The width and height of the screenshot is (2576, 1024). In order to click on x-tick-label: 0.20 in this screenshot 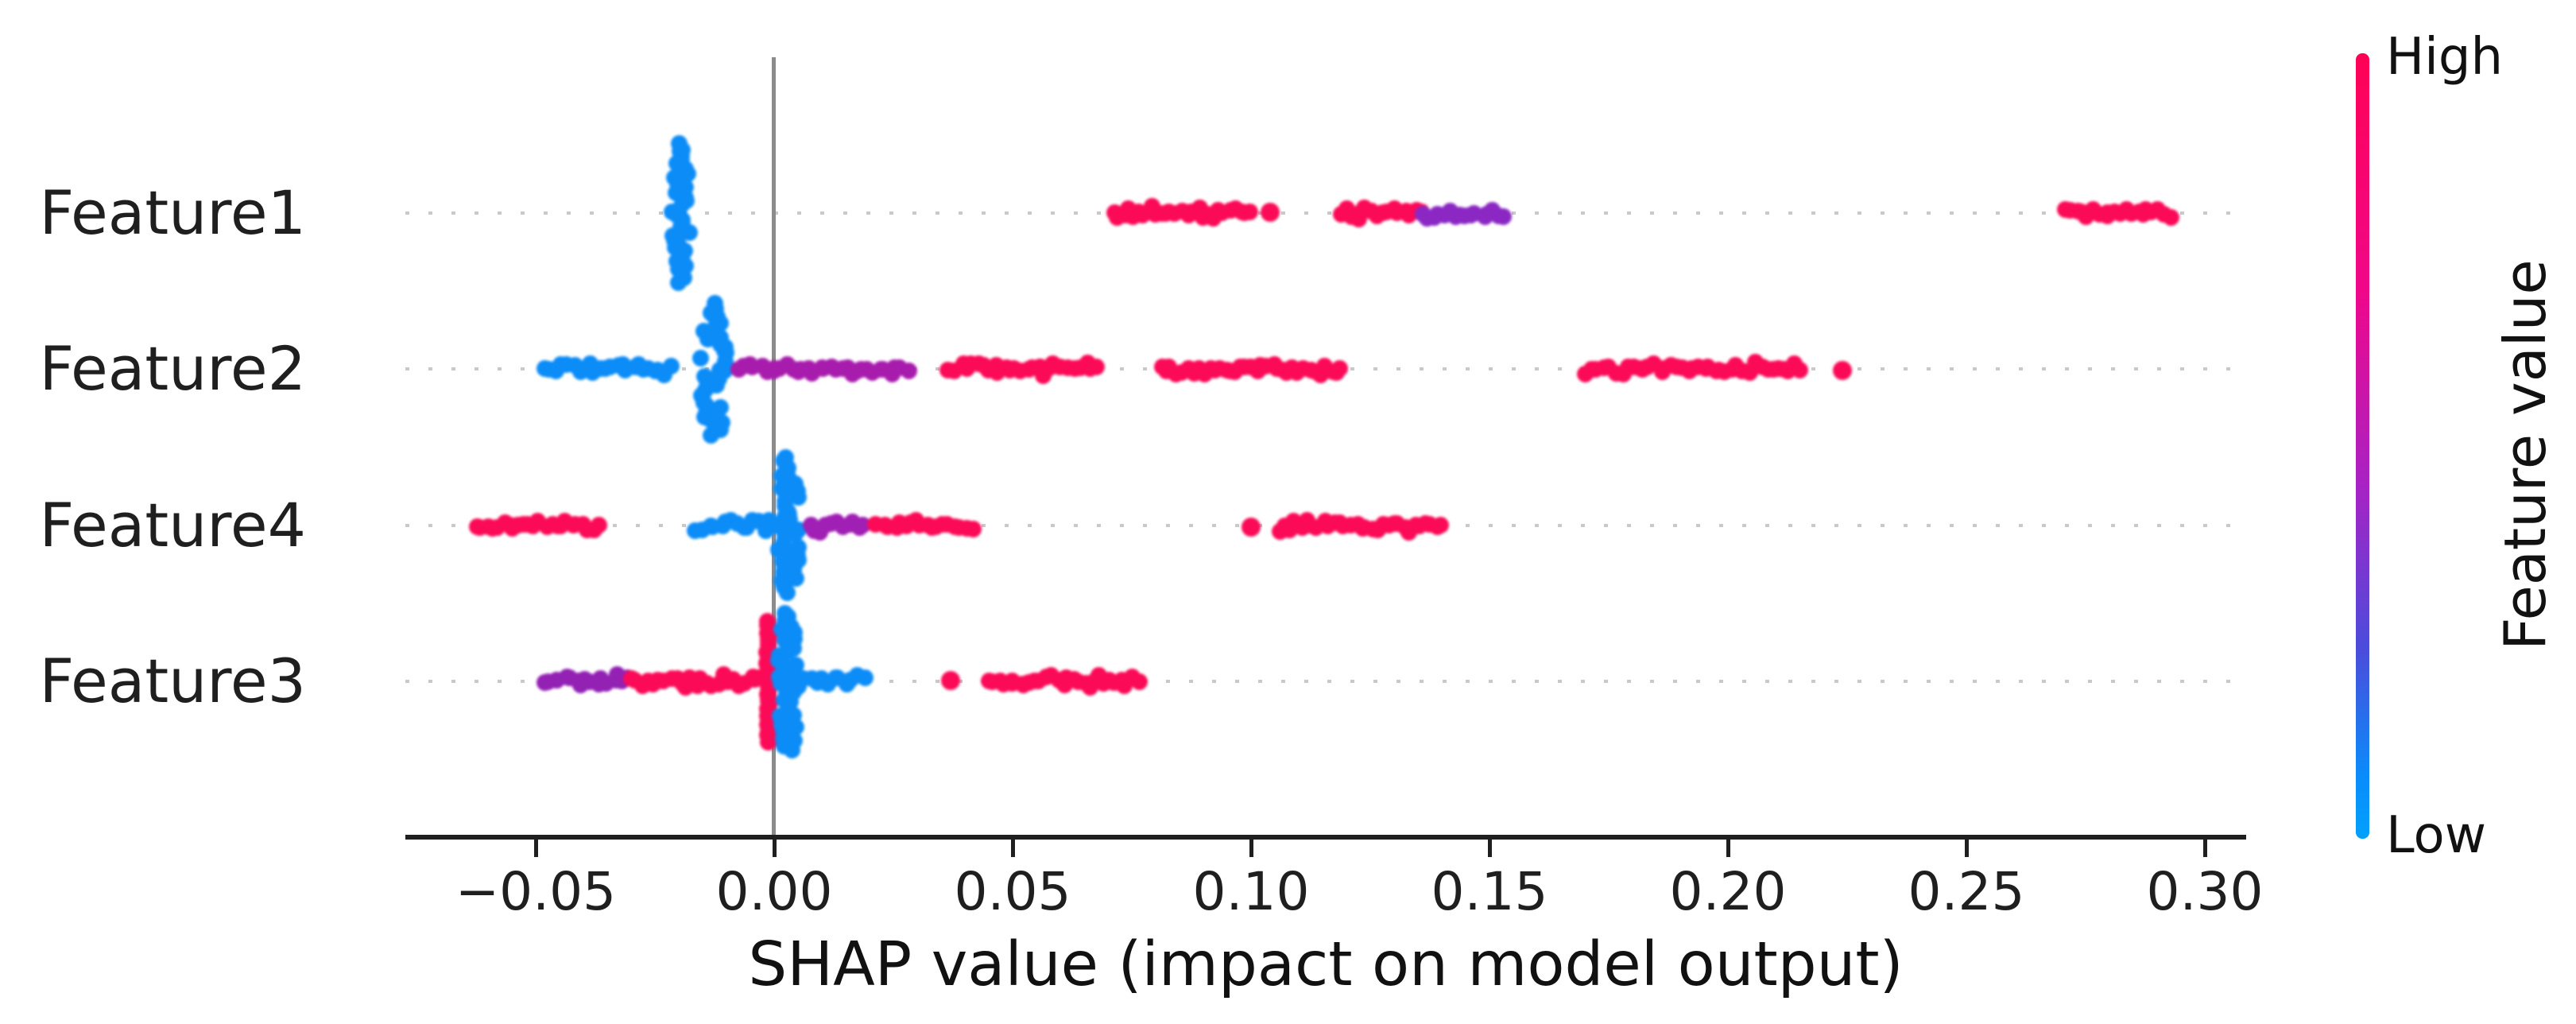, I will do `click(1728, 891)`.